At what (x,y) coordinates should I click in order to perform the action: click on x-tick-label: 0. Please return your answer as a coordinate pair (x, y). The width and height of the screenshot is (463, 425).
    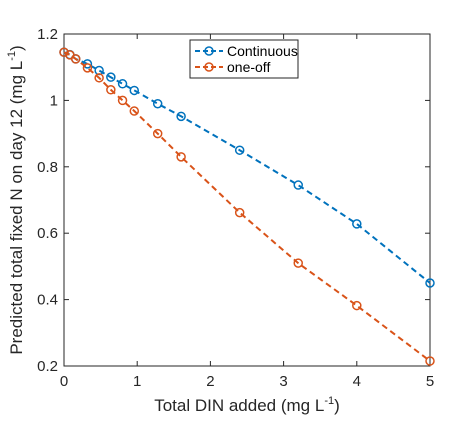
    Looking at the image, I should click on (64, 381).